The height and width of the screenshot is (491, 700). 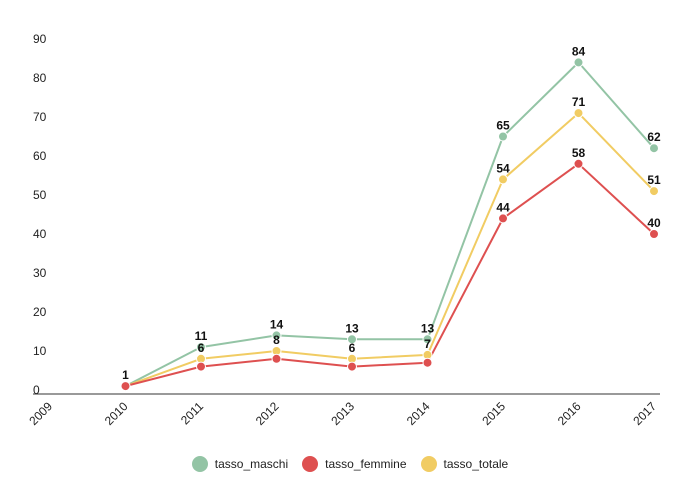 What do you see at coordinates (579, 51) in the screenshot?
I see `data-label-tasso_maschi: 84` at bounding box center [579, 51].